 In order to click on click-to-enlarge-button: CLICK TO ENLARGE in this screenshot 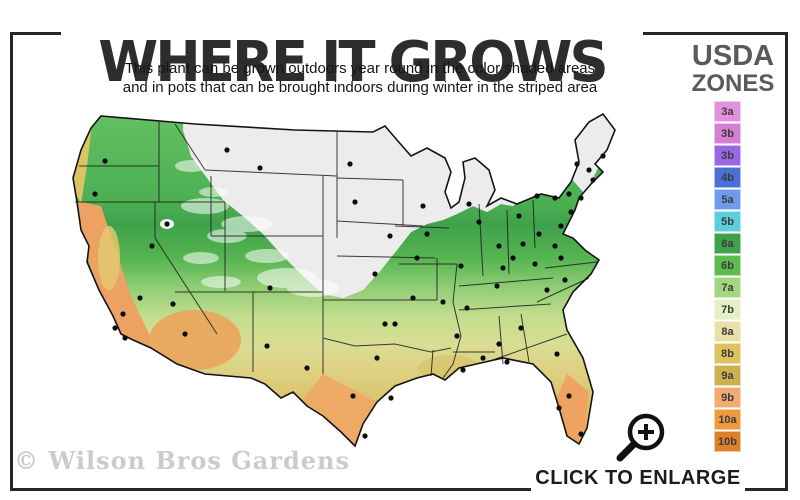, I will do `click(638, 479)`.